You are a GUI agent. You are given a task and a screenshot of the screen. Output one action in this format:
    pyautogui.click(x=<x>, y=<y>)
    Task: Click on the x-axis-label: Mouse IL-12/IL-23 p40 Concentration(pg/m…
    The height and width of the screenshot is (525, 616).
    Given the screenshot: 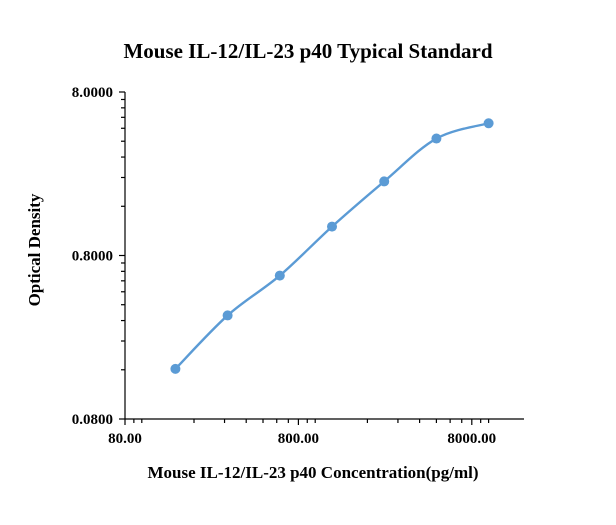 What is the action you would take?
    pyautogui.click(x=312, y=472)
    